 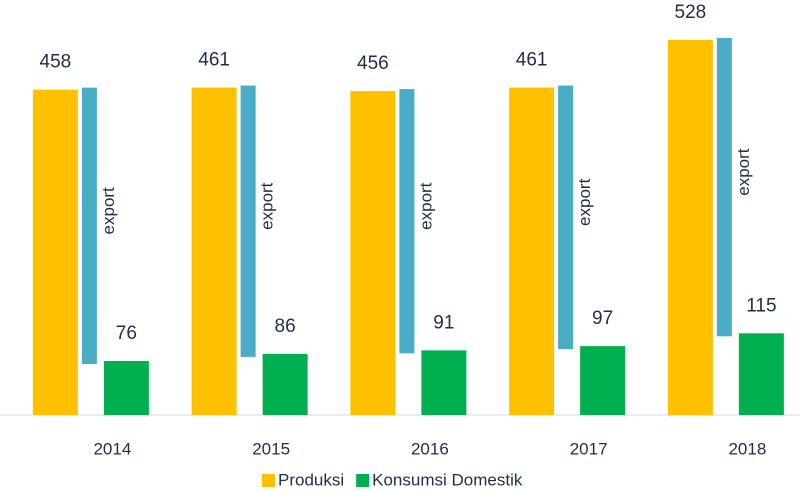 I want to click on legend-label: Produksi, so click(x=311, y=479).